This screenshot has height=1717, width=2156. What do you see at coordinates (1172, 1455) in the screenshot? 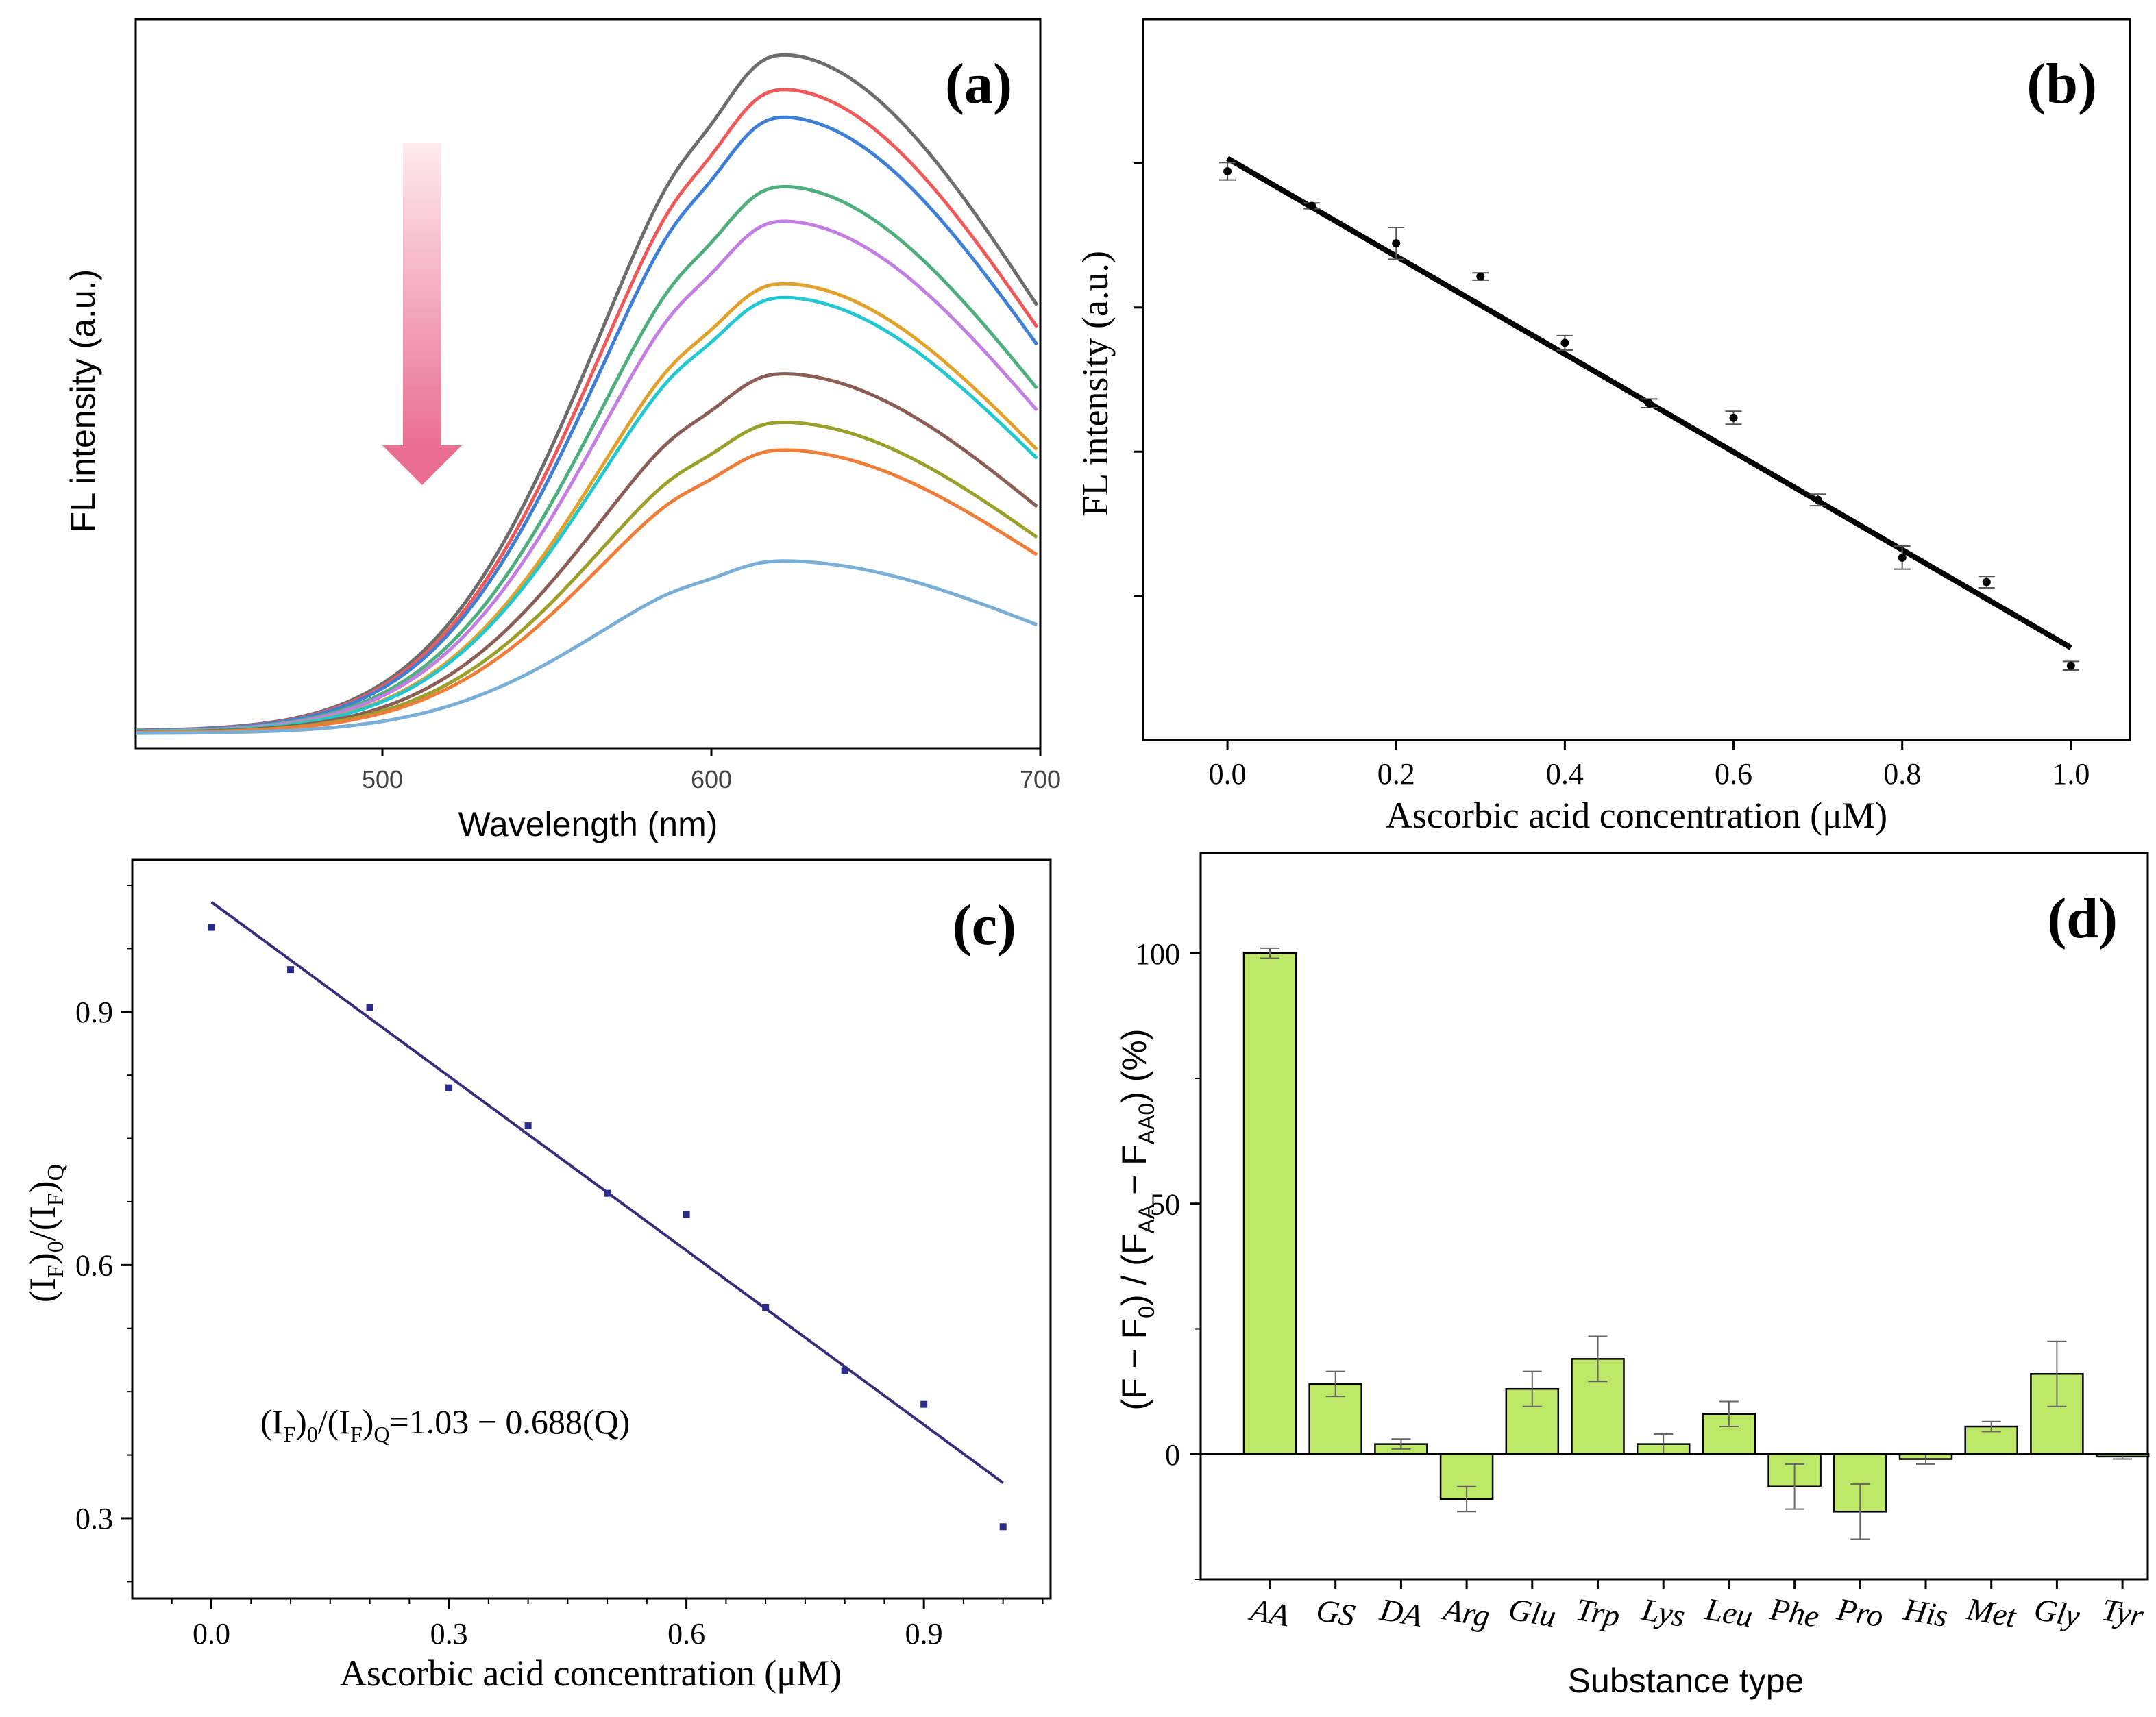
I see `panel-d-y-tick-label: 0` at bounding box center [1172, 1455].